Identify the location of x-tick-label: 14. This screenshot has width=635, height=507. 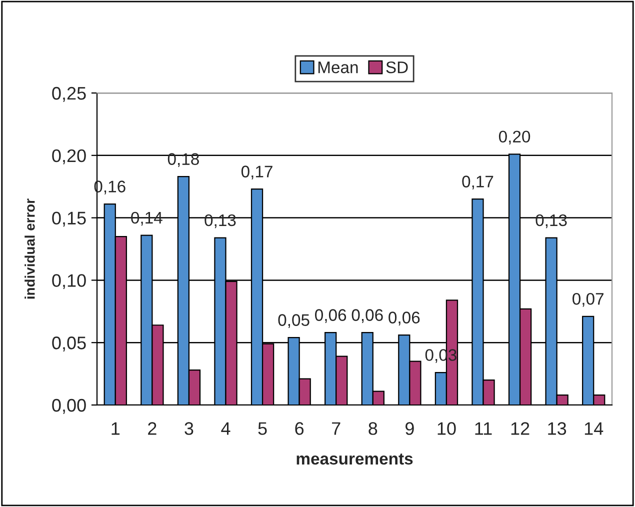
(594, 428).